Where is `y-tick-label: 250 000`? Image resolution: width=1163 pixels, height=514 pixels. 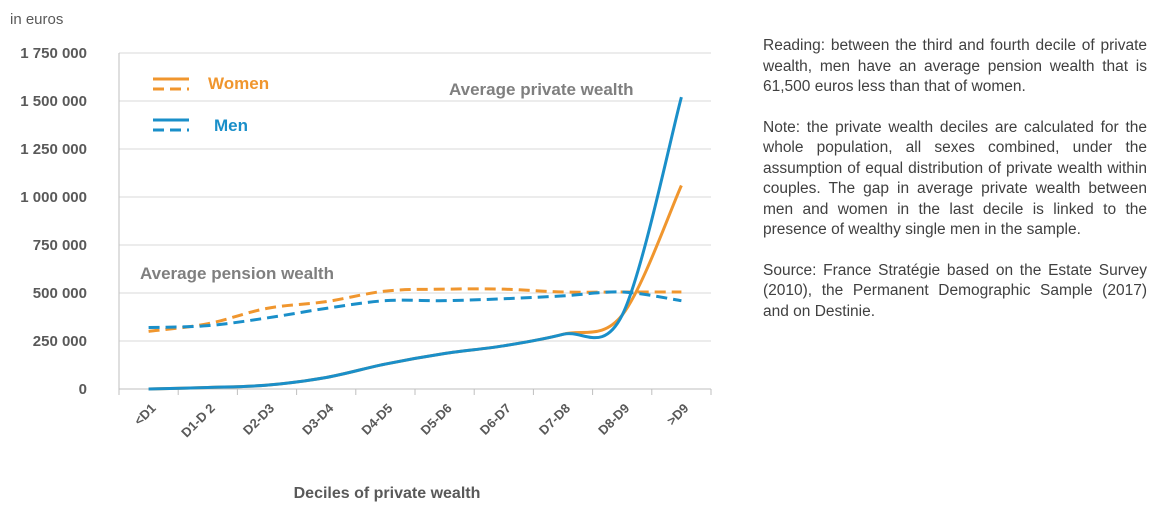
y-tick-label: 250 000 is located at coordinates (60, 341).